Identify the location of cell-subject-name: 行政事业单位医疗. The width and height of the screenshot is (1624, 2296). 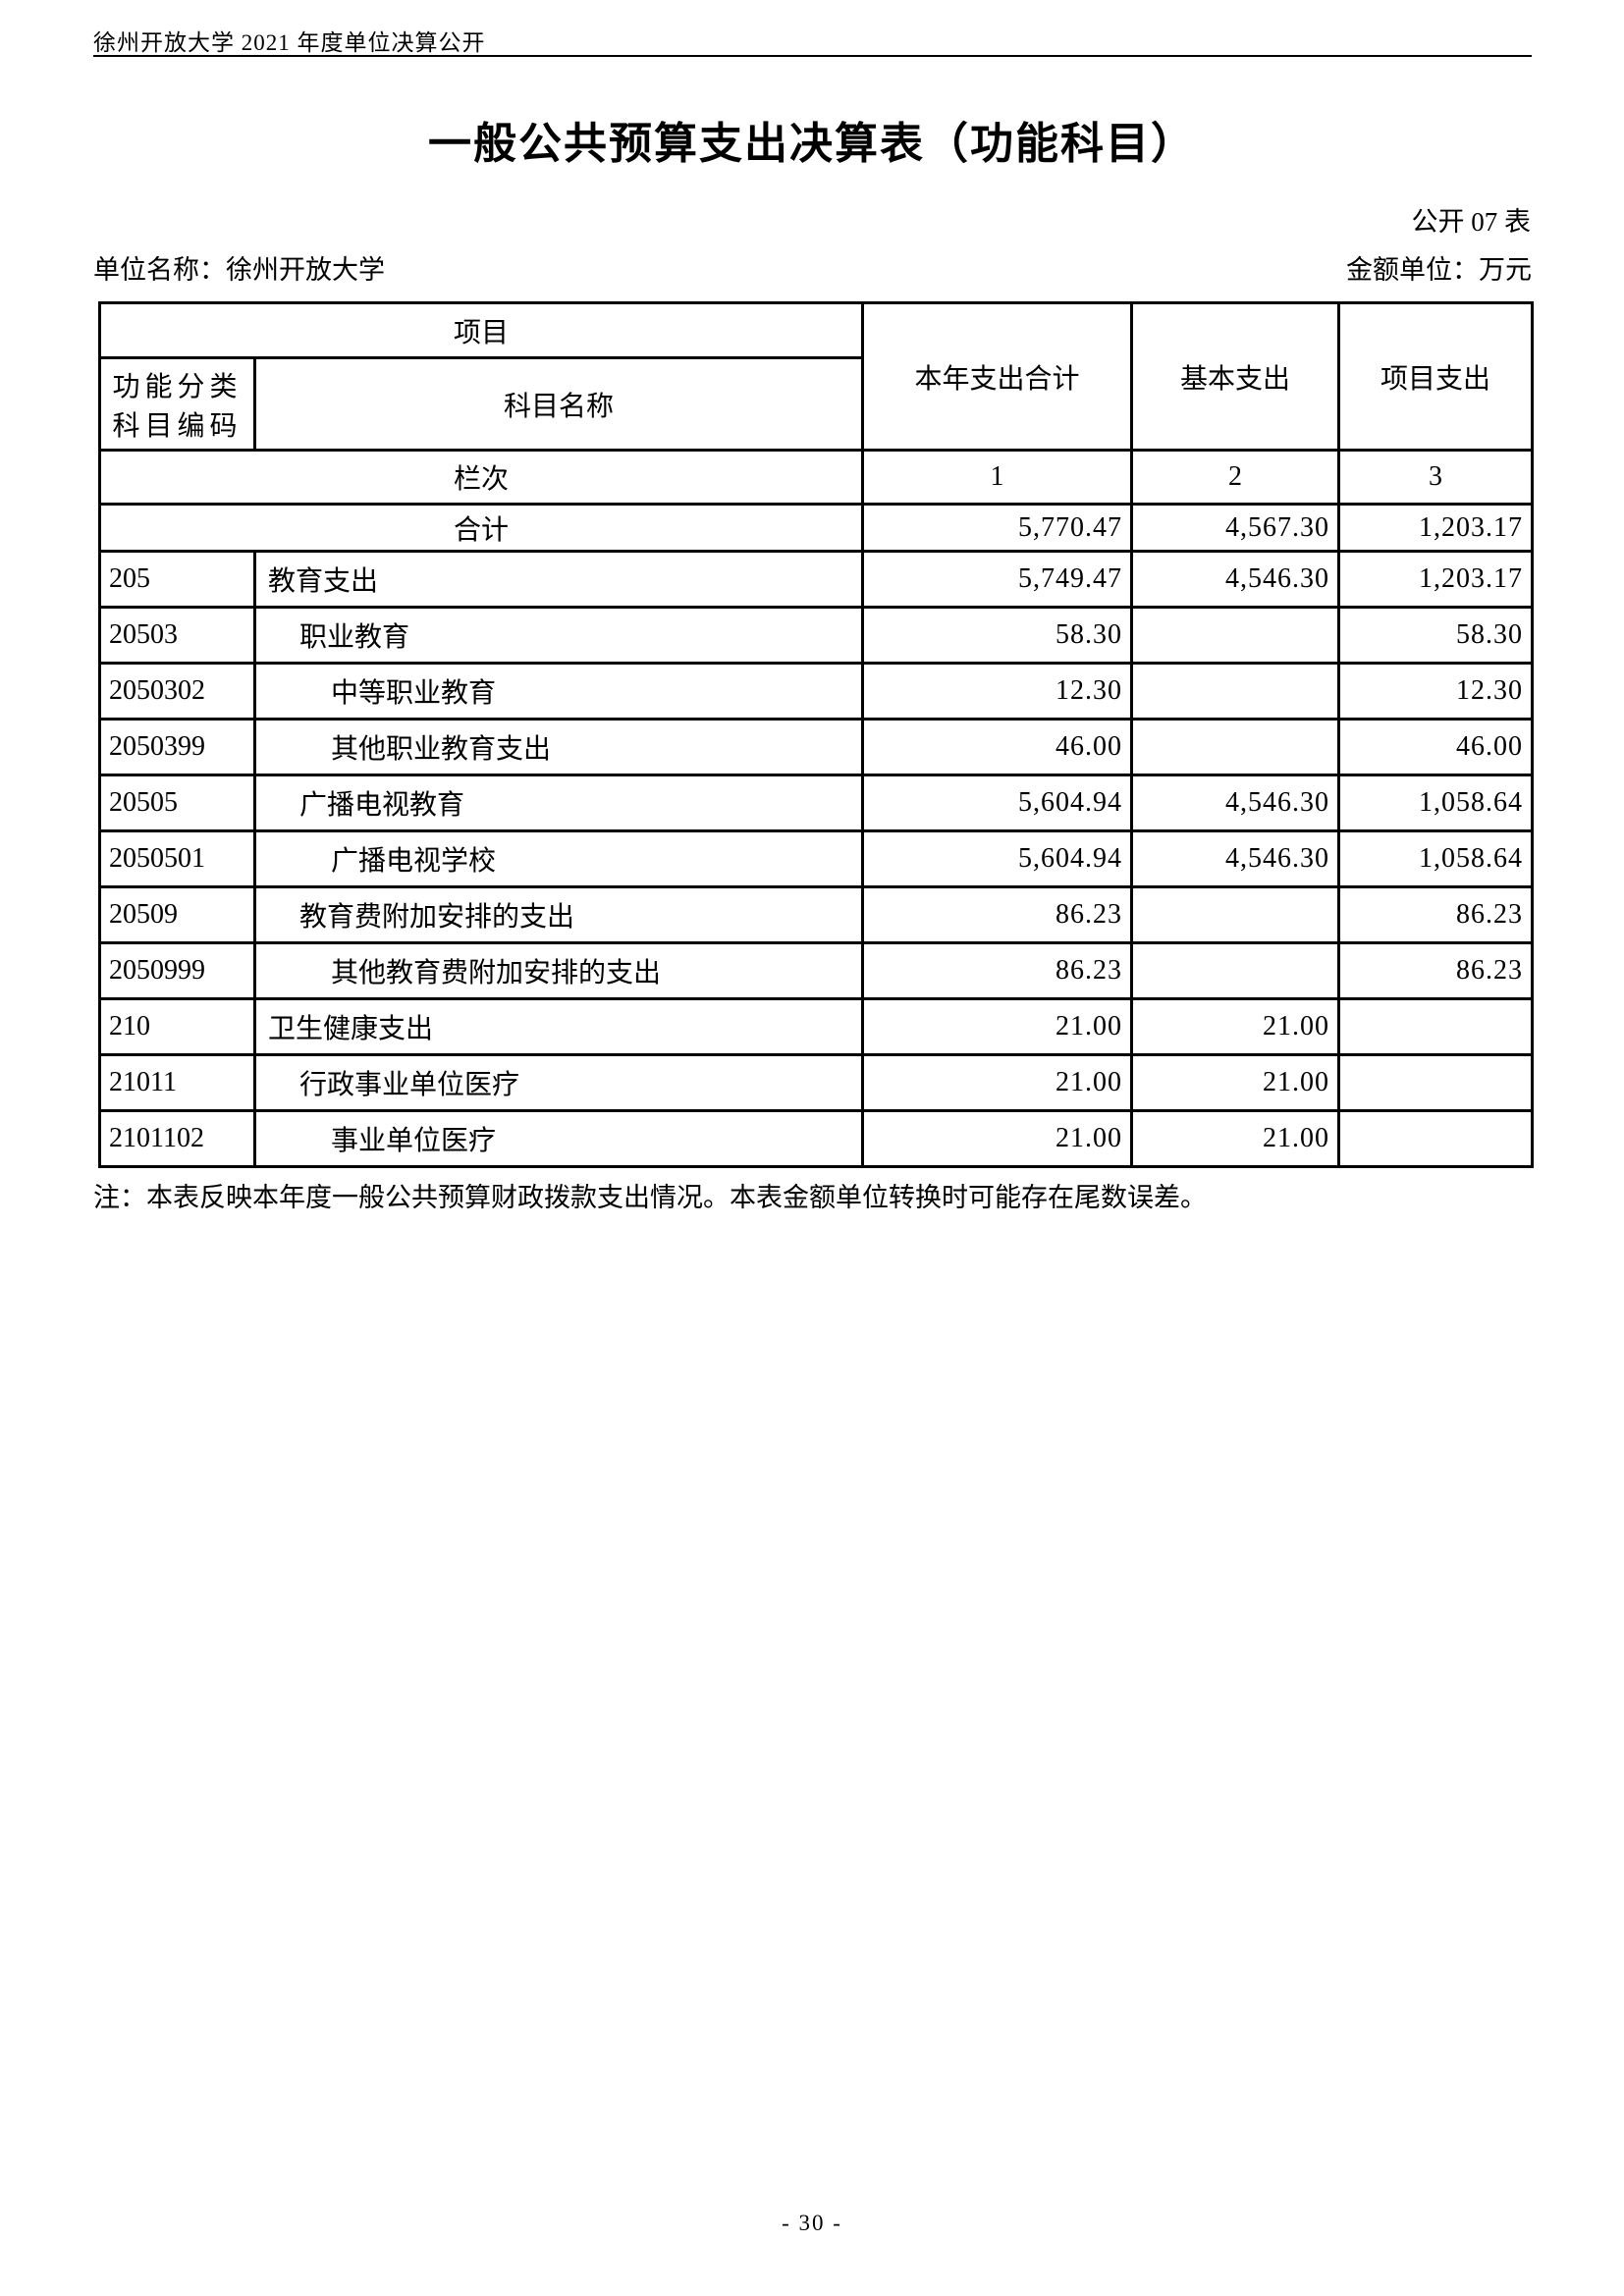
(558, 1082).